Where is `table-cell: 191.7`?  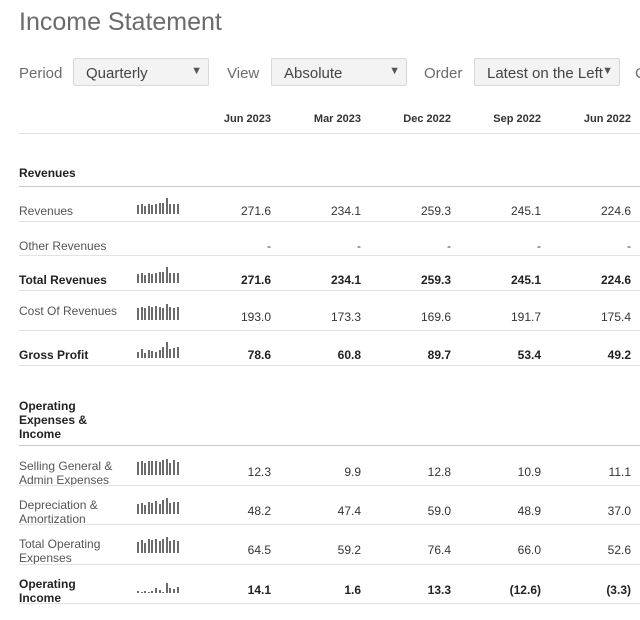
table-cell: 191.7 is located at coordinates (525, 317).